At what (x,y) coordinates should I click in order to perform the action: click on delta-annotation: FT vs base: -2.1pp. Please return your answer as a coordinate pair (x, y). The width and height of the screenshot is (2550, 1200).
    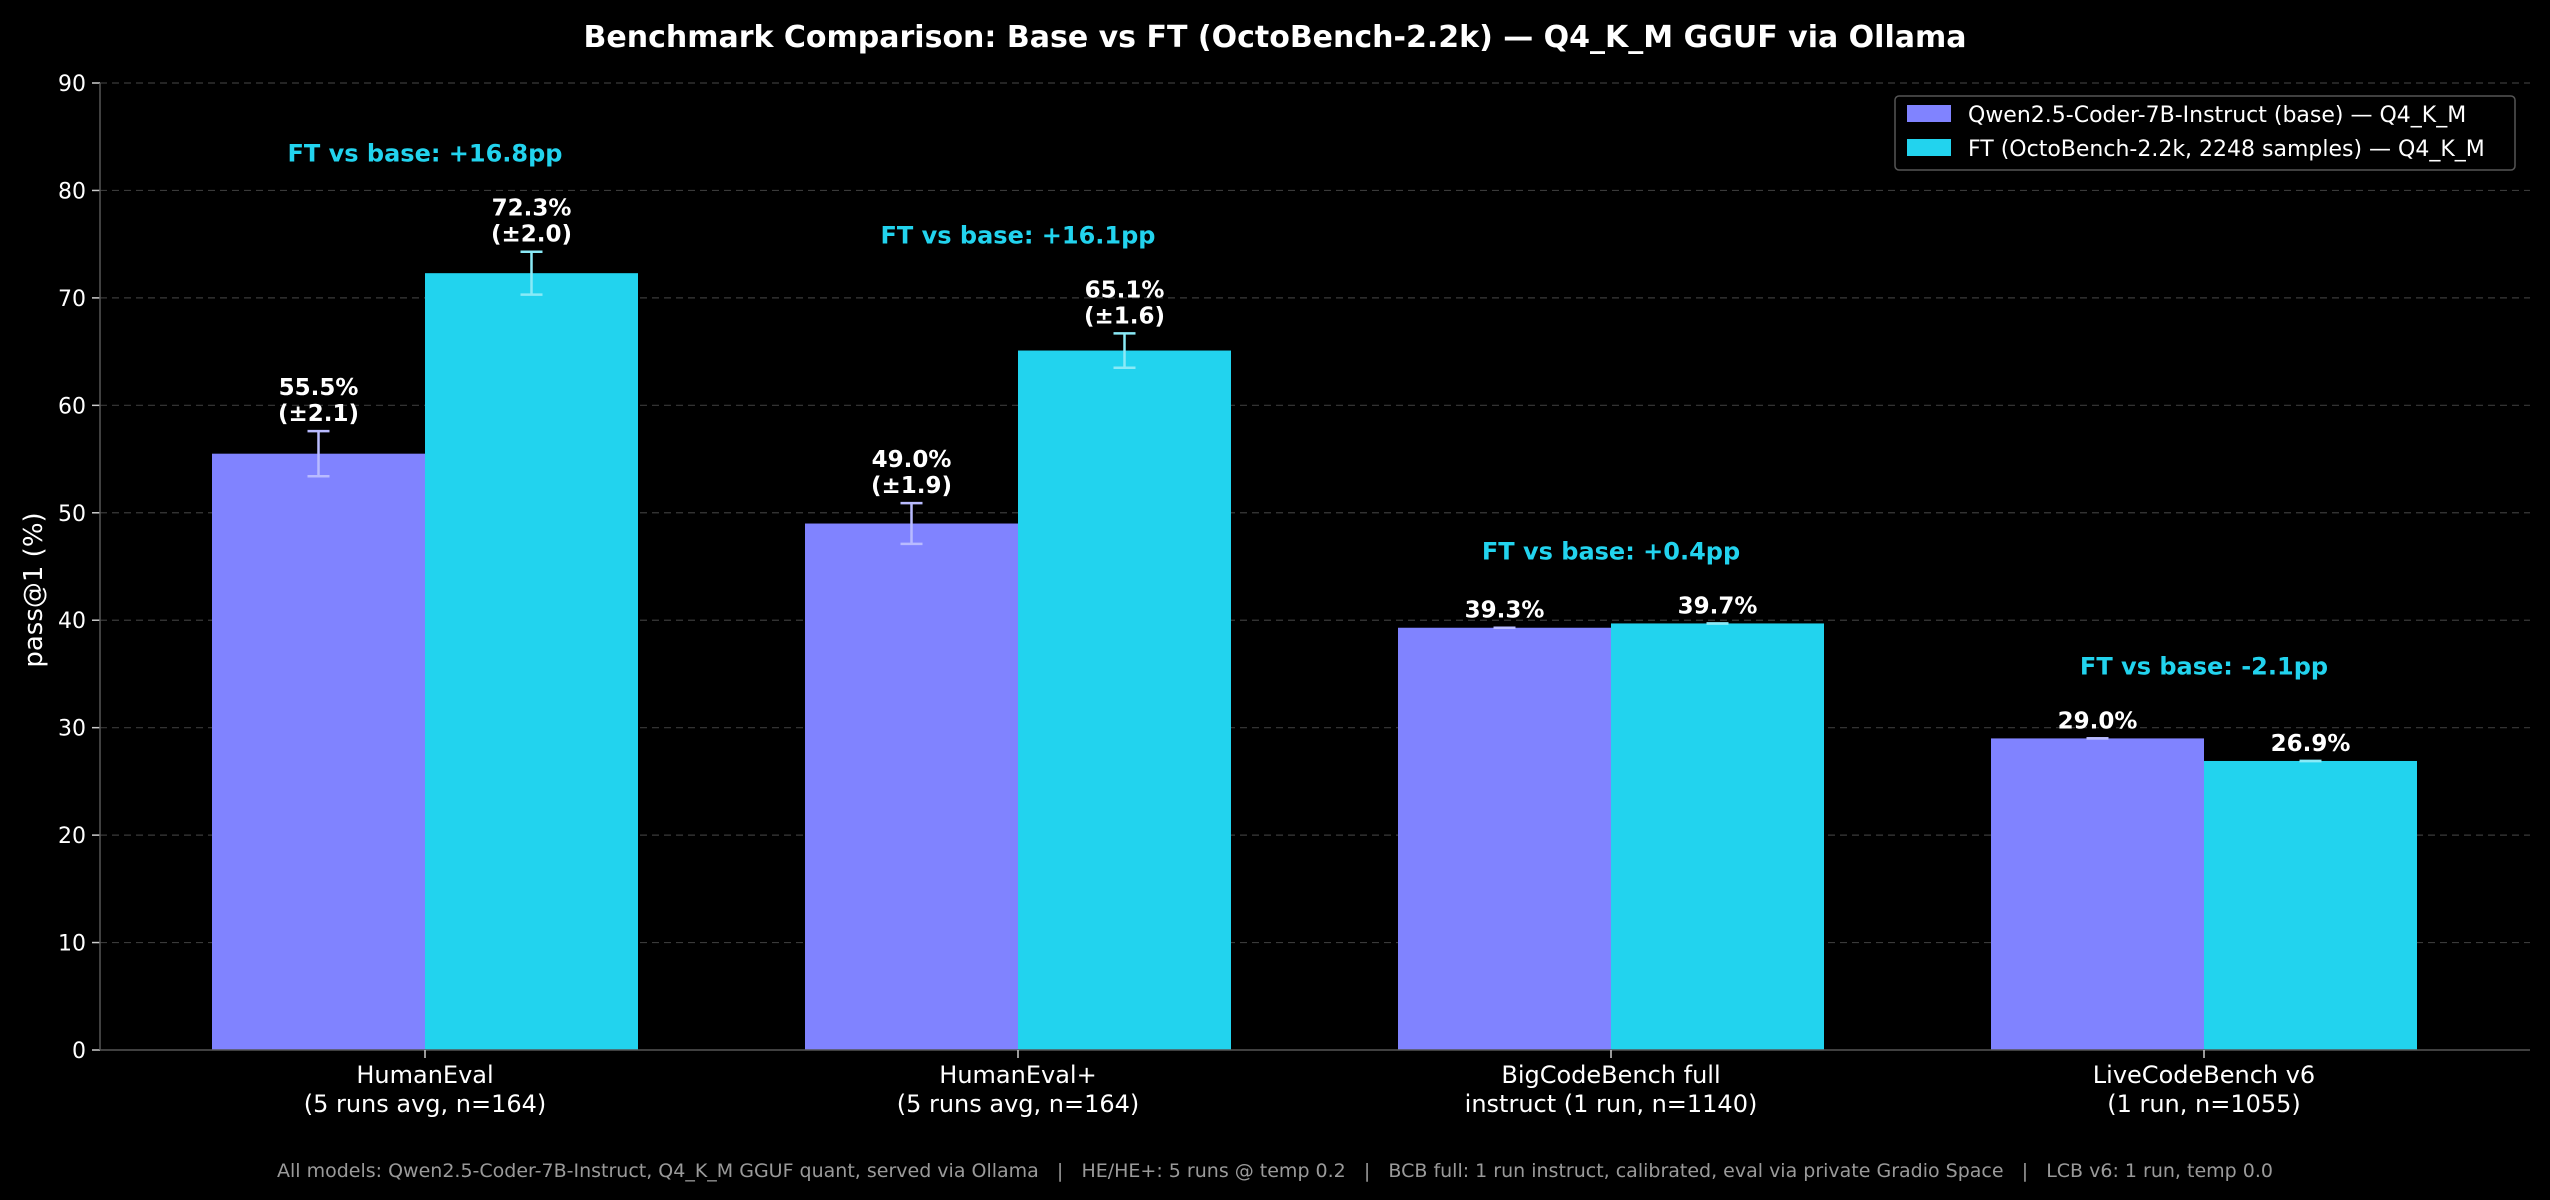
    Looking at the image, I should click on (2204, 666).